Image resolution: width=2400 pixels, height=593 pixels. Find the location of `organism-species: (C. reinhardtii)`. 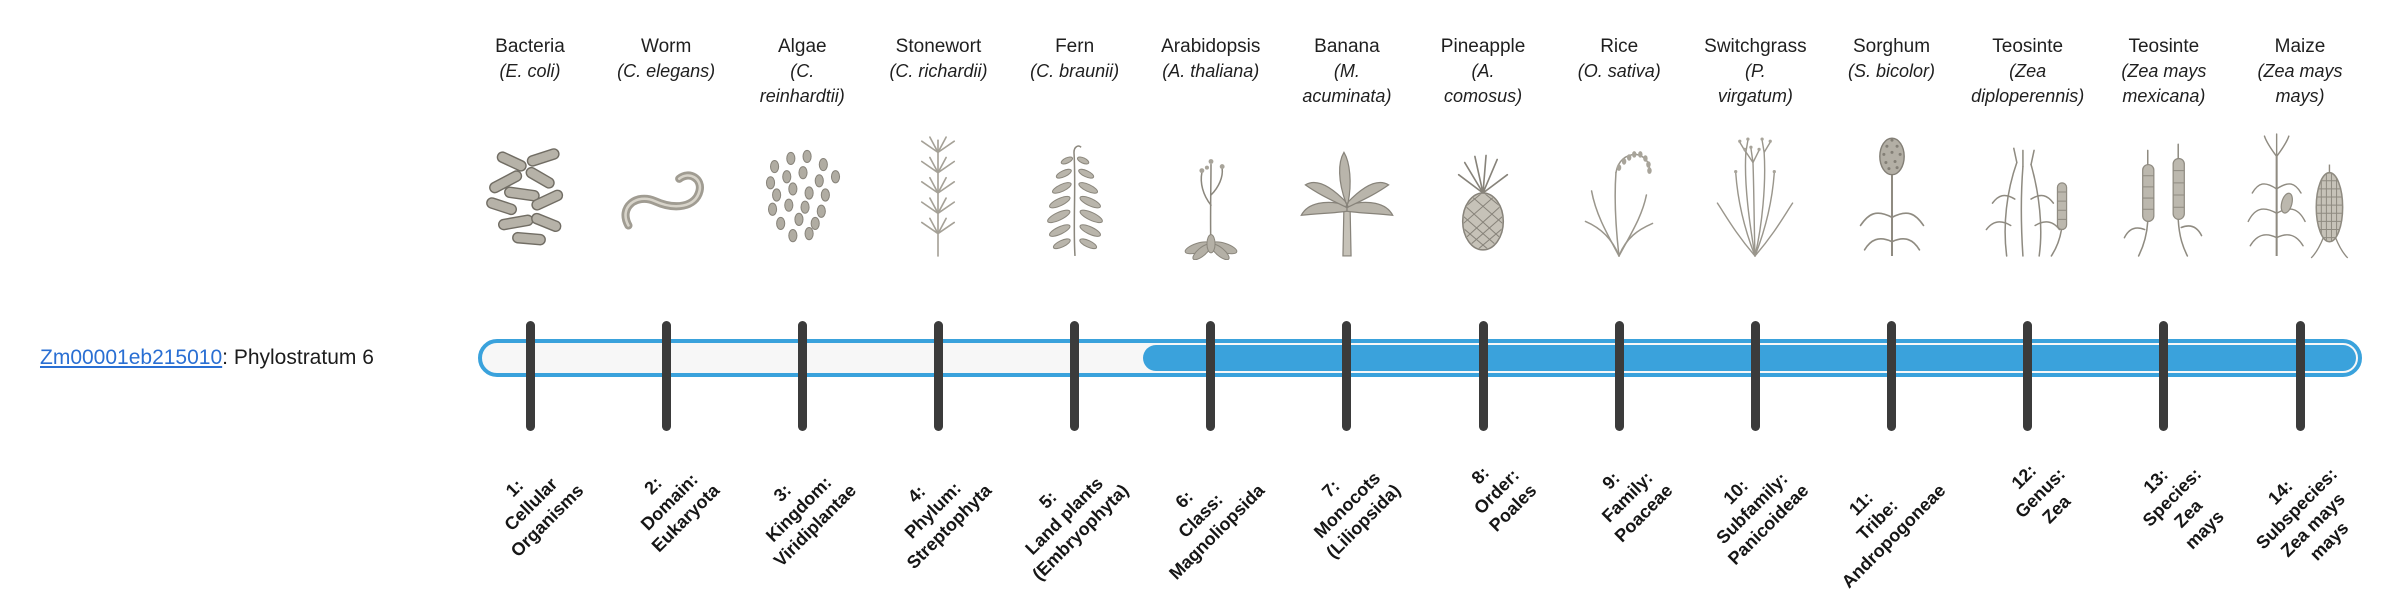

organism-species: (C. reinhardtii) is located at coordinates (802, 83).